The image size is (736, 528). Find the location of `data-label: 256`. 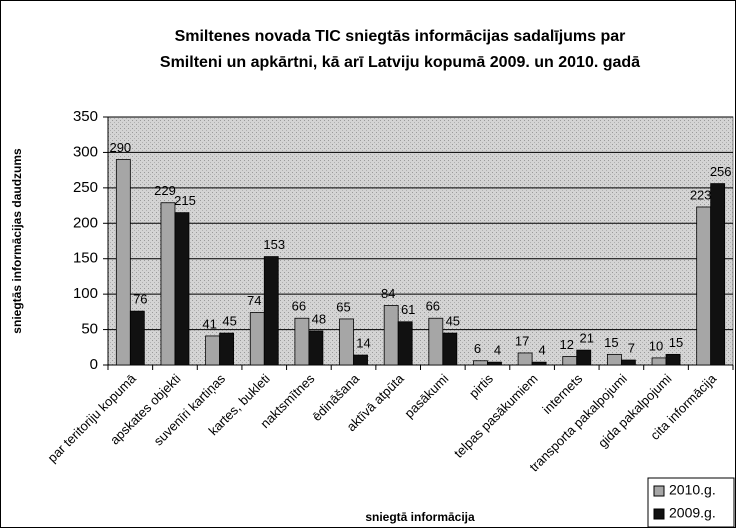

data-label: 256 is located at coordinates (721, 171).